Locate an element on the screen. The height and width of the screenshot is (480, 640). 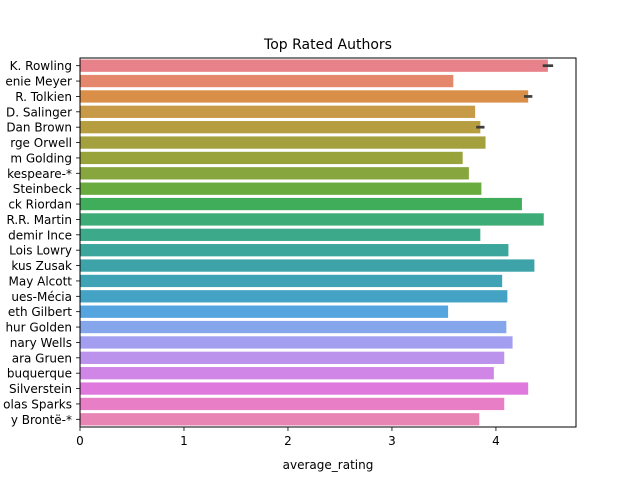
y-tick-label: rge Orwell is located at coordinates (41, 143).